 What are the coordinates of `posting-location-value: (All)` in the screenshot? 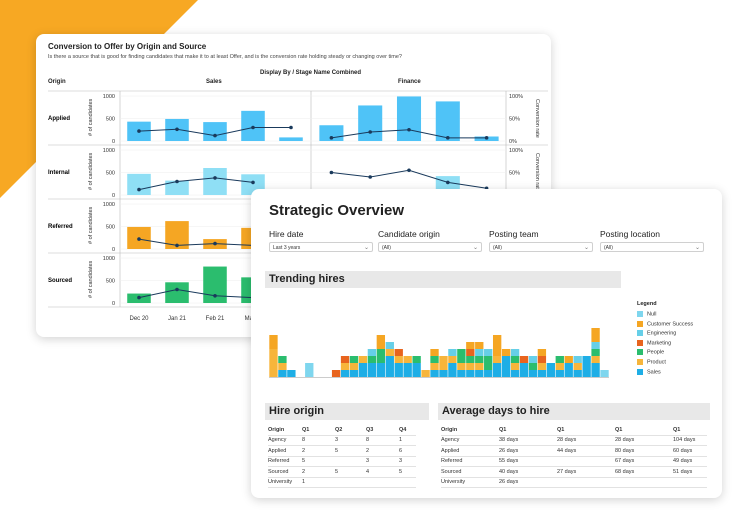 It's located at (608, 248).